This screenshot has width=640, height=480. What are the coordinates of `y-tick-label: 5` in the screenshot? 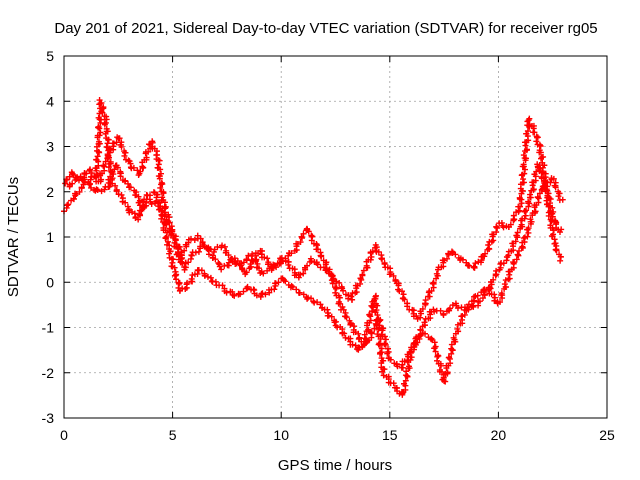 It's located at (50, 56).